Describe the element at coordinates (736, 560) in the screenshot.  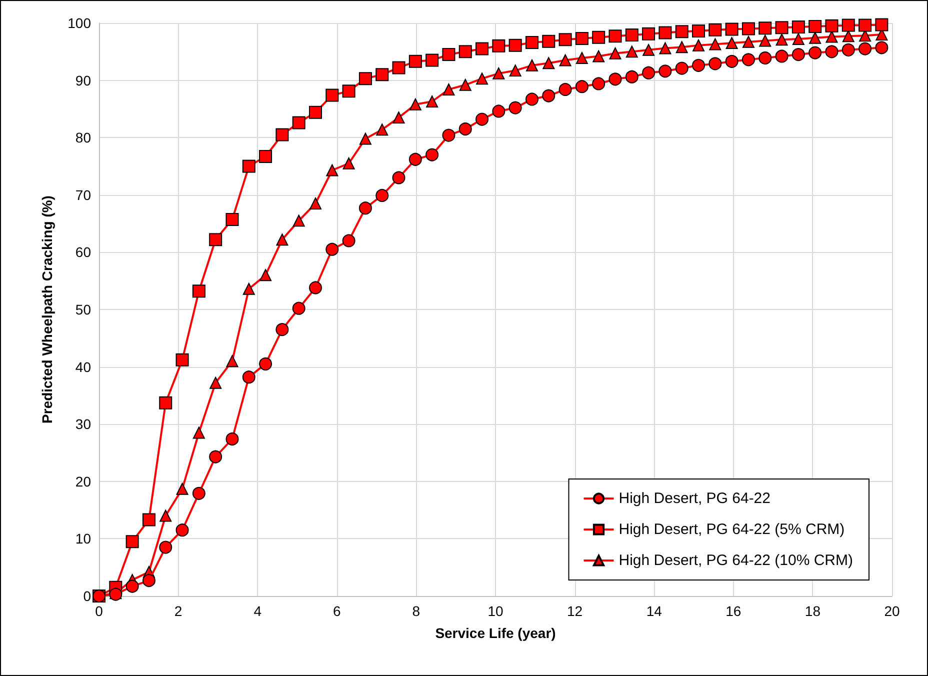
I see `legend-label: High Desert, PG 64-22 (10% CRM)` at that location.